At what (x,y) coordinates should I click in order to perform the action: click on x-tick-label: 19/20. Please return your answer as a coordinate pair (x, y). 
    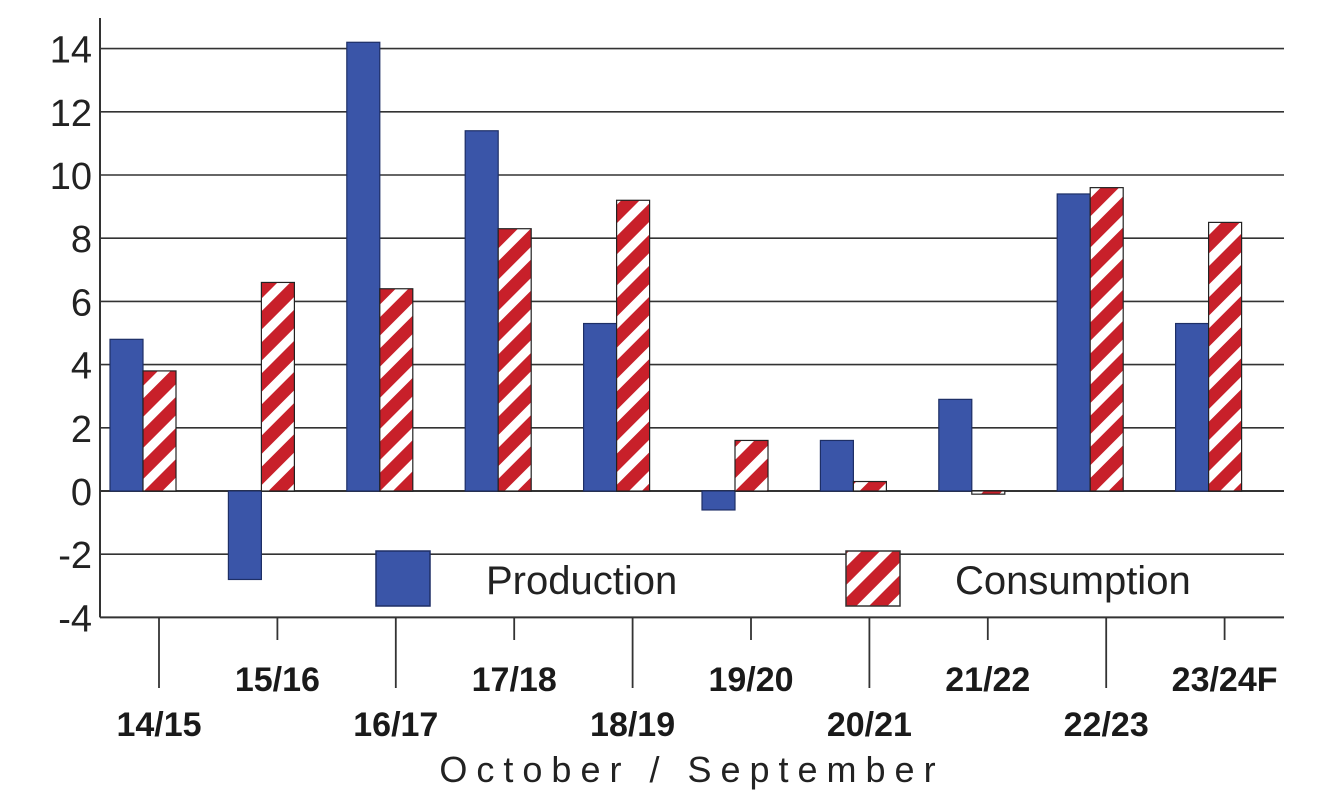
    Looking at the image, I should click on (750, 680).